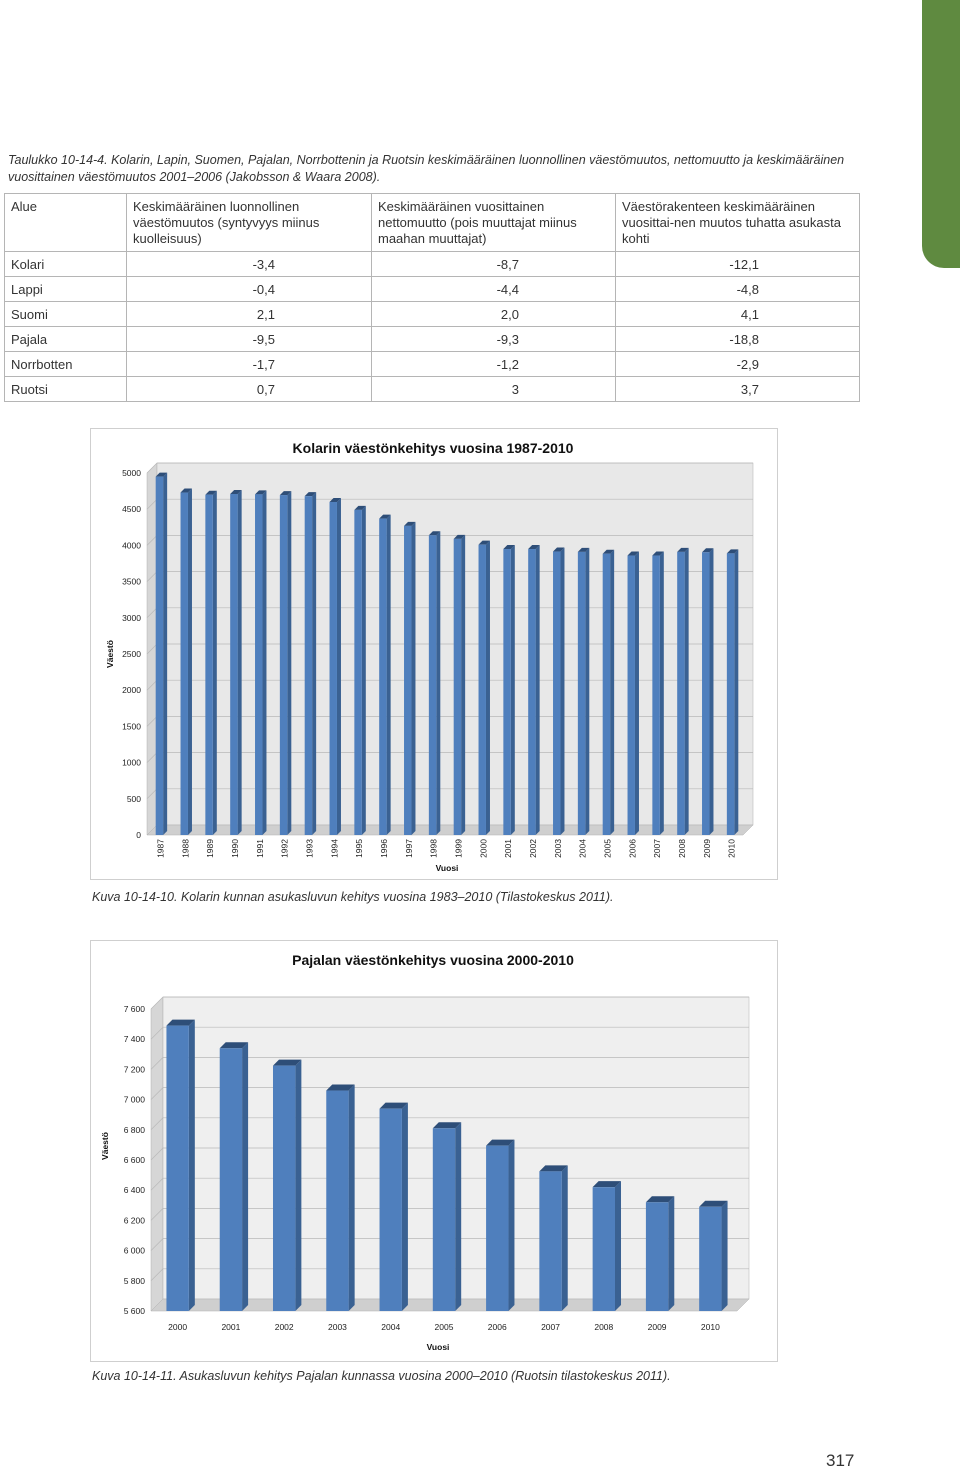 Image resolution: width=960 pixels, height=1471 pixels. What do you see at coordinates (249, 314) in the screenshot?
I see `cell-value: 2,1` at bounding box center [249, 314].